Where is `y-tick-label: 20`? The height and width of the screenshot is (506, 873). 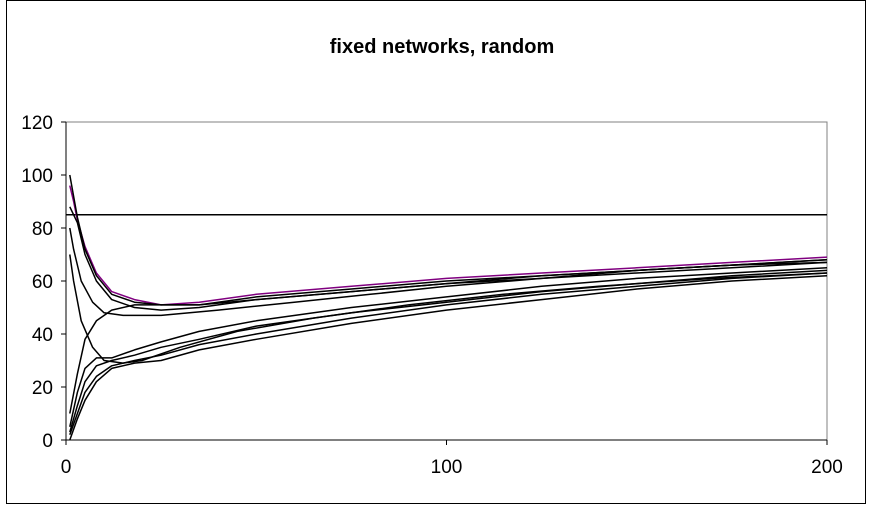
y-tick-label: 20 is located at coordinates (42, 388).